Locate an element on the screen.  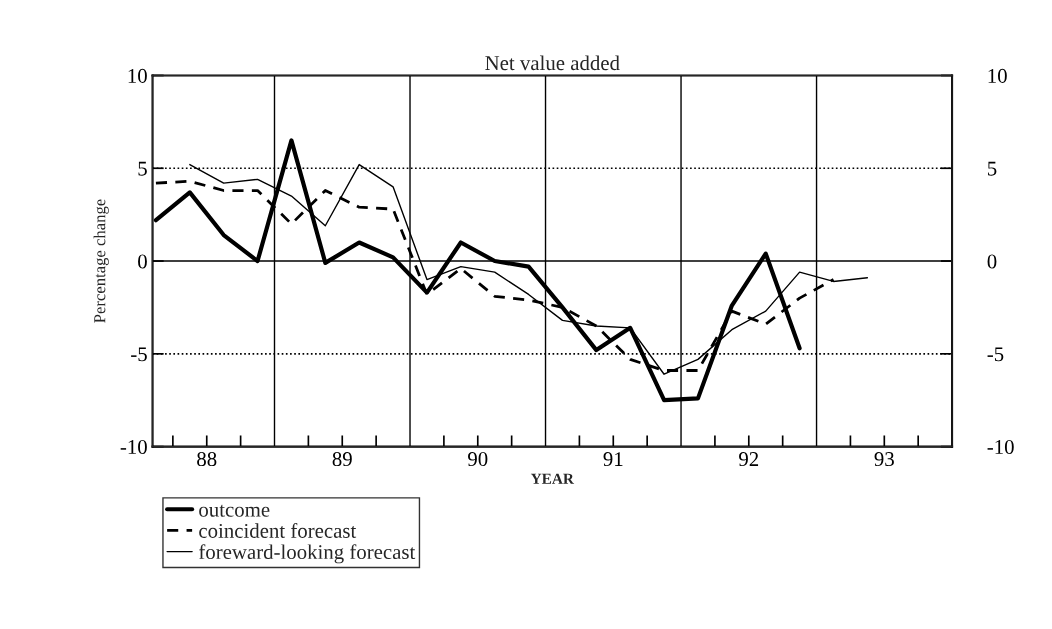
y-tick-label: -5 is located at coordinates (139, 354).